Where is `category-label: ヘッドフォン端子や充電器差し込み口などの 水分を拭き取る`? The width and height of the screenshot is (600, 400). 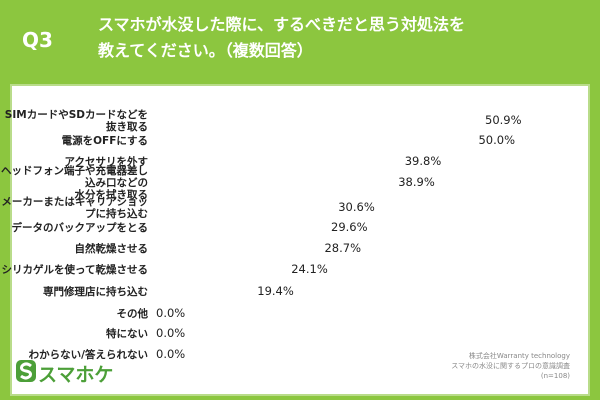
category-label: ヘッドフォン端子や充電器差し込み口などの 水分を拭き取る is located at coordinates (74, 183).